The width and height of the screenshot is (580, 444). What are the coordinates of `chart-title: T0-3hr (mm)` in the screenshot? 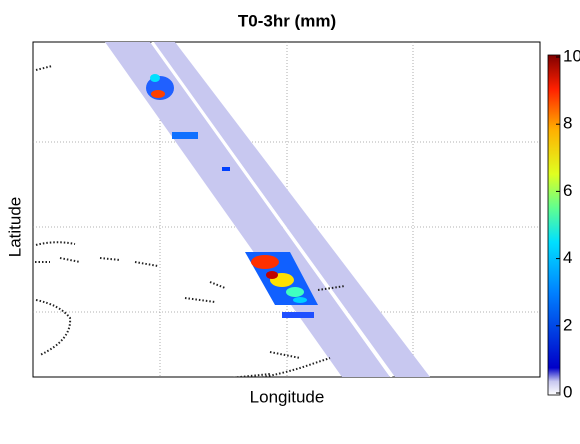 It's located at (287, 20).